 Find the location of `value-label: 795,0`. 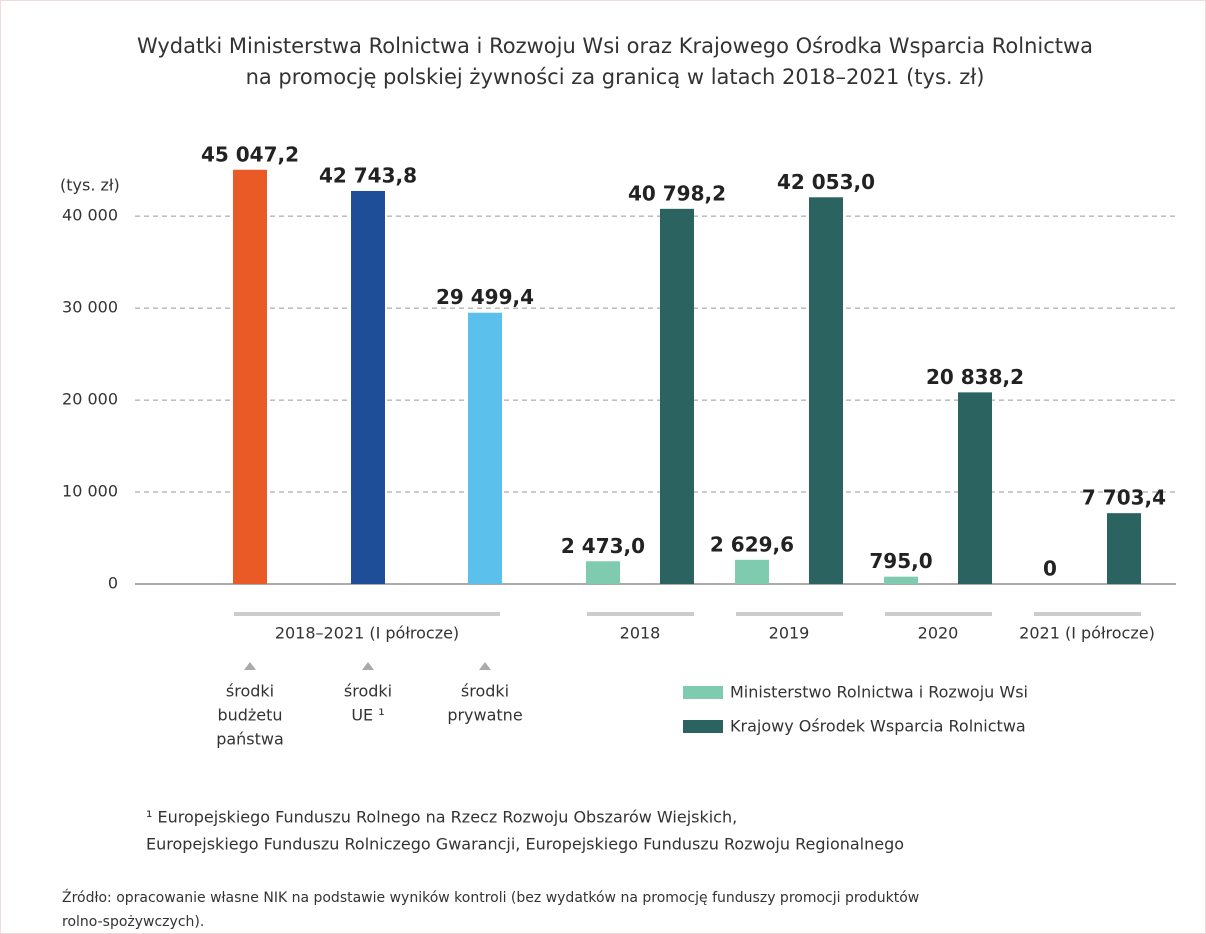

value-label: 795,0 is located at coordinates (900, 561).